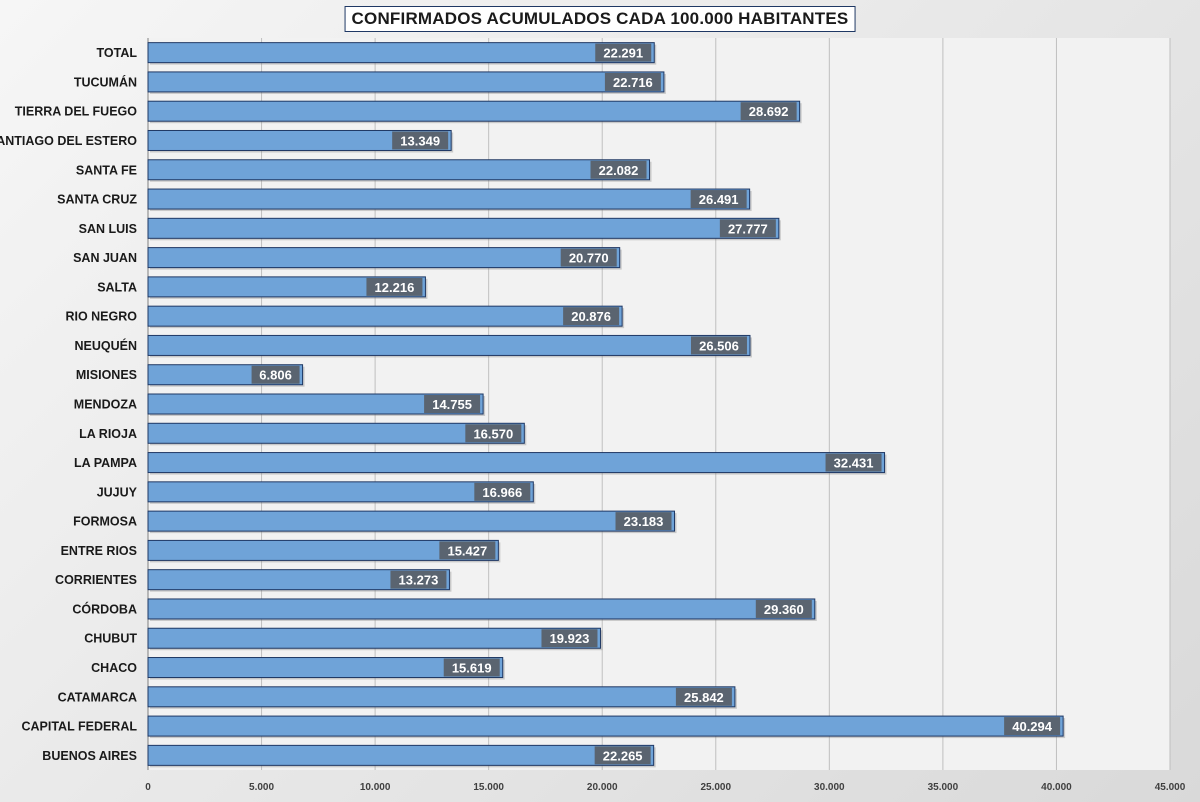 Image resolution: width=1200 pixels, height=802 pixels. What do you see at coordinates (106, 375) in the screenshot?
I see `category-label: MISIONES` at bounding box center [106, 375].